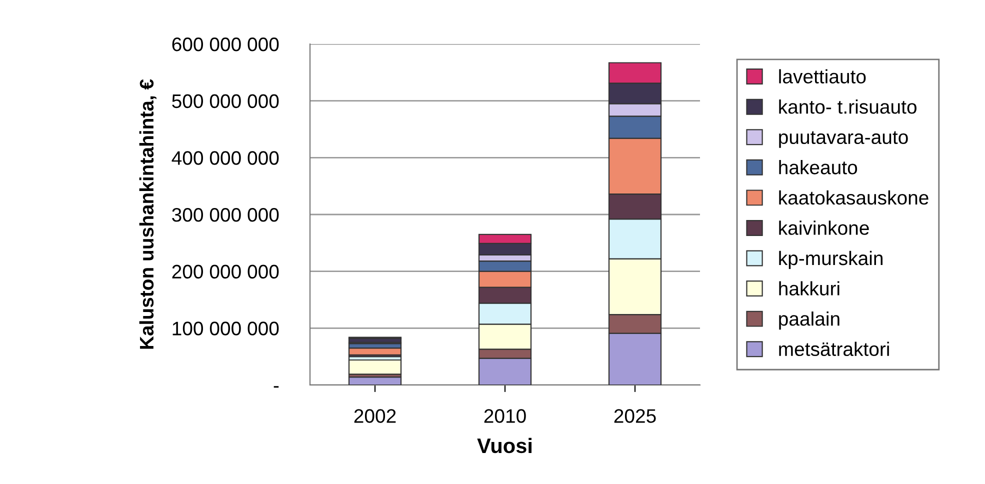  What do you see at coordinates (225, 44) in the screenshot?
I see `y-tick-label: 600 000 000` at bounding box center [225, 44].